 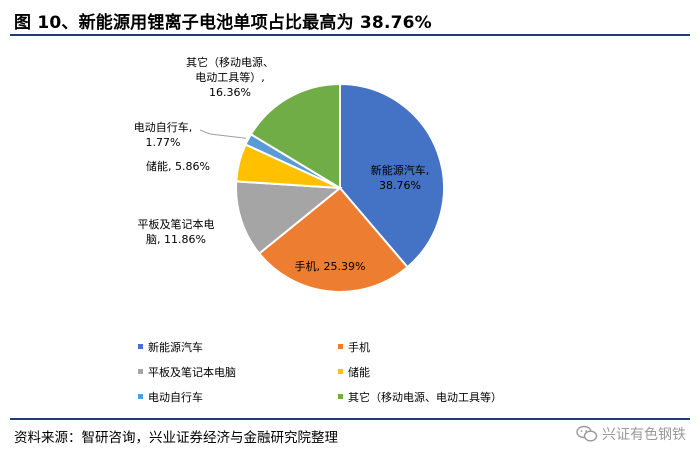 What do you see at coordinates (400, 177) in the screenshot?
I see `data-label: 新能源汽车, 38.76%` at bounding box center [400, 177].